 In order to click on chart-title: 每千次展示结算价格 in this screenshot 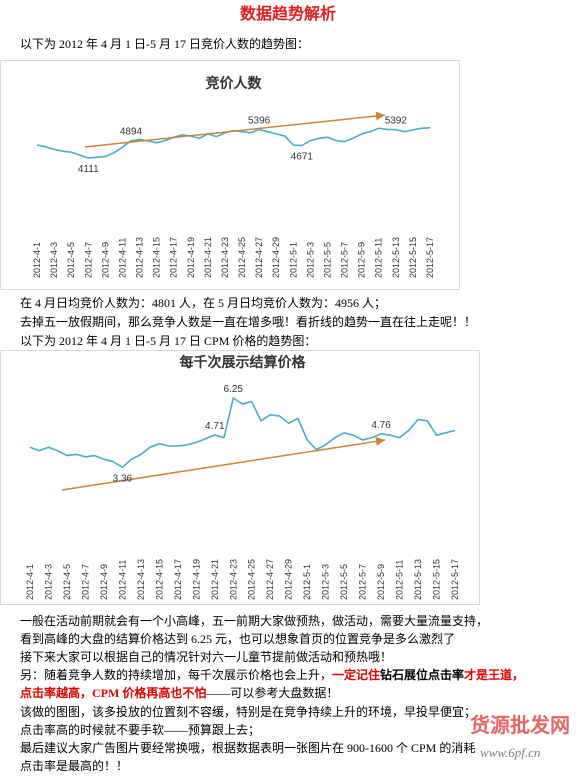, I will do `click(243, 362)`.